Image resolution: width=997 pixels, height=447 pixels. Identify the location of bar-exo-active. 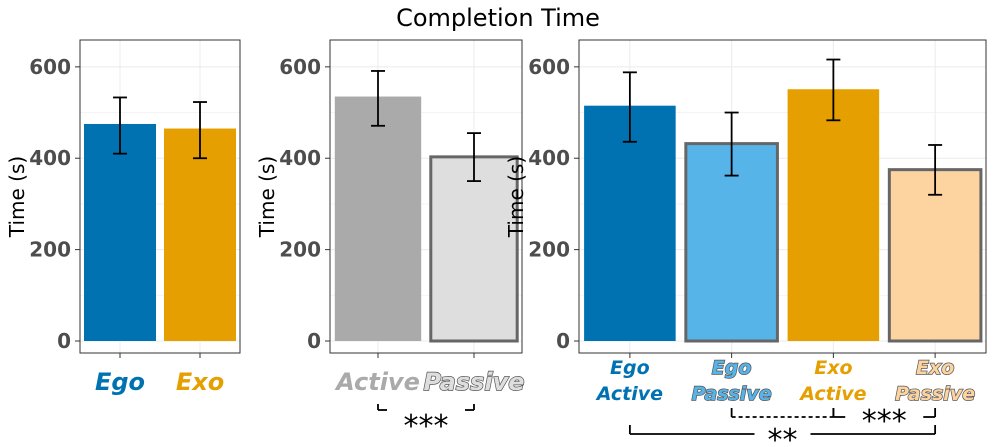
(833, 215).